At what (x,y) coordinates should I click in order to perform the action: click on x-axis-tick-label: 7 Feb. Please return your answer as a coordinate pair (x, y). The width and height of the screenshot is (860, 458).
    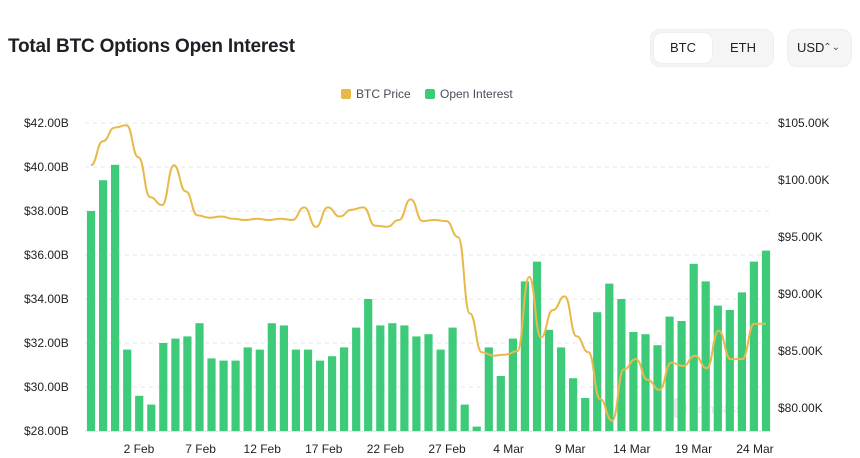
    Looking at the image, I should click on (200, 449).